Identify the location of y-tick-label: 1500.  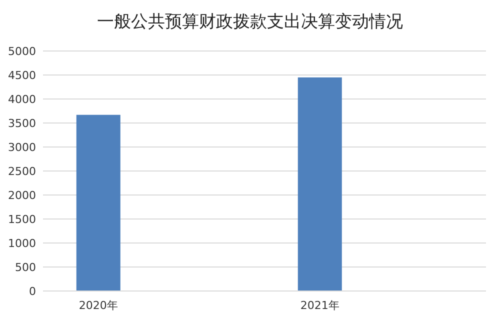
(22, 219).